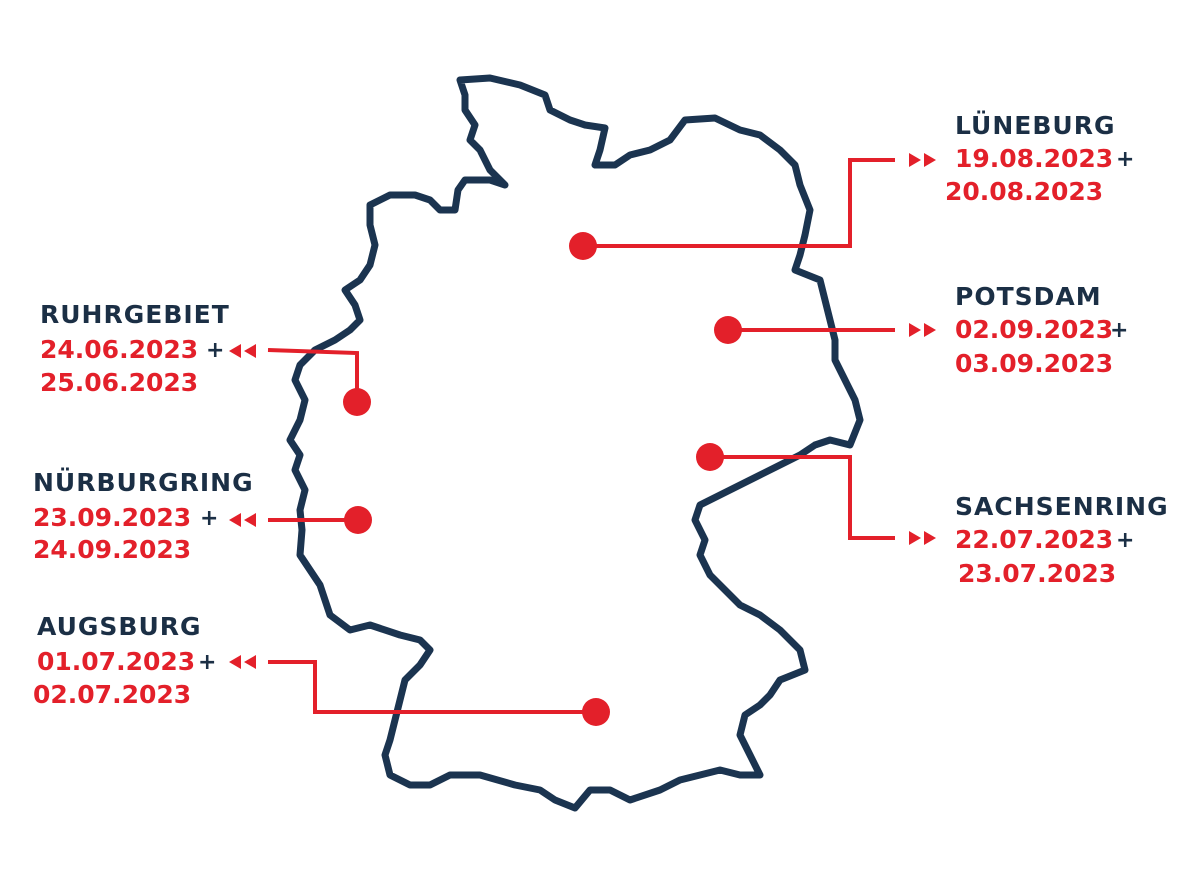 The height and width of the screenshot is (892, 1200). Describe the element at coordinates (116, 661) in the screenshot. I see `date: 01.07.2023` at that location.